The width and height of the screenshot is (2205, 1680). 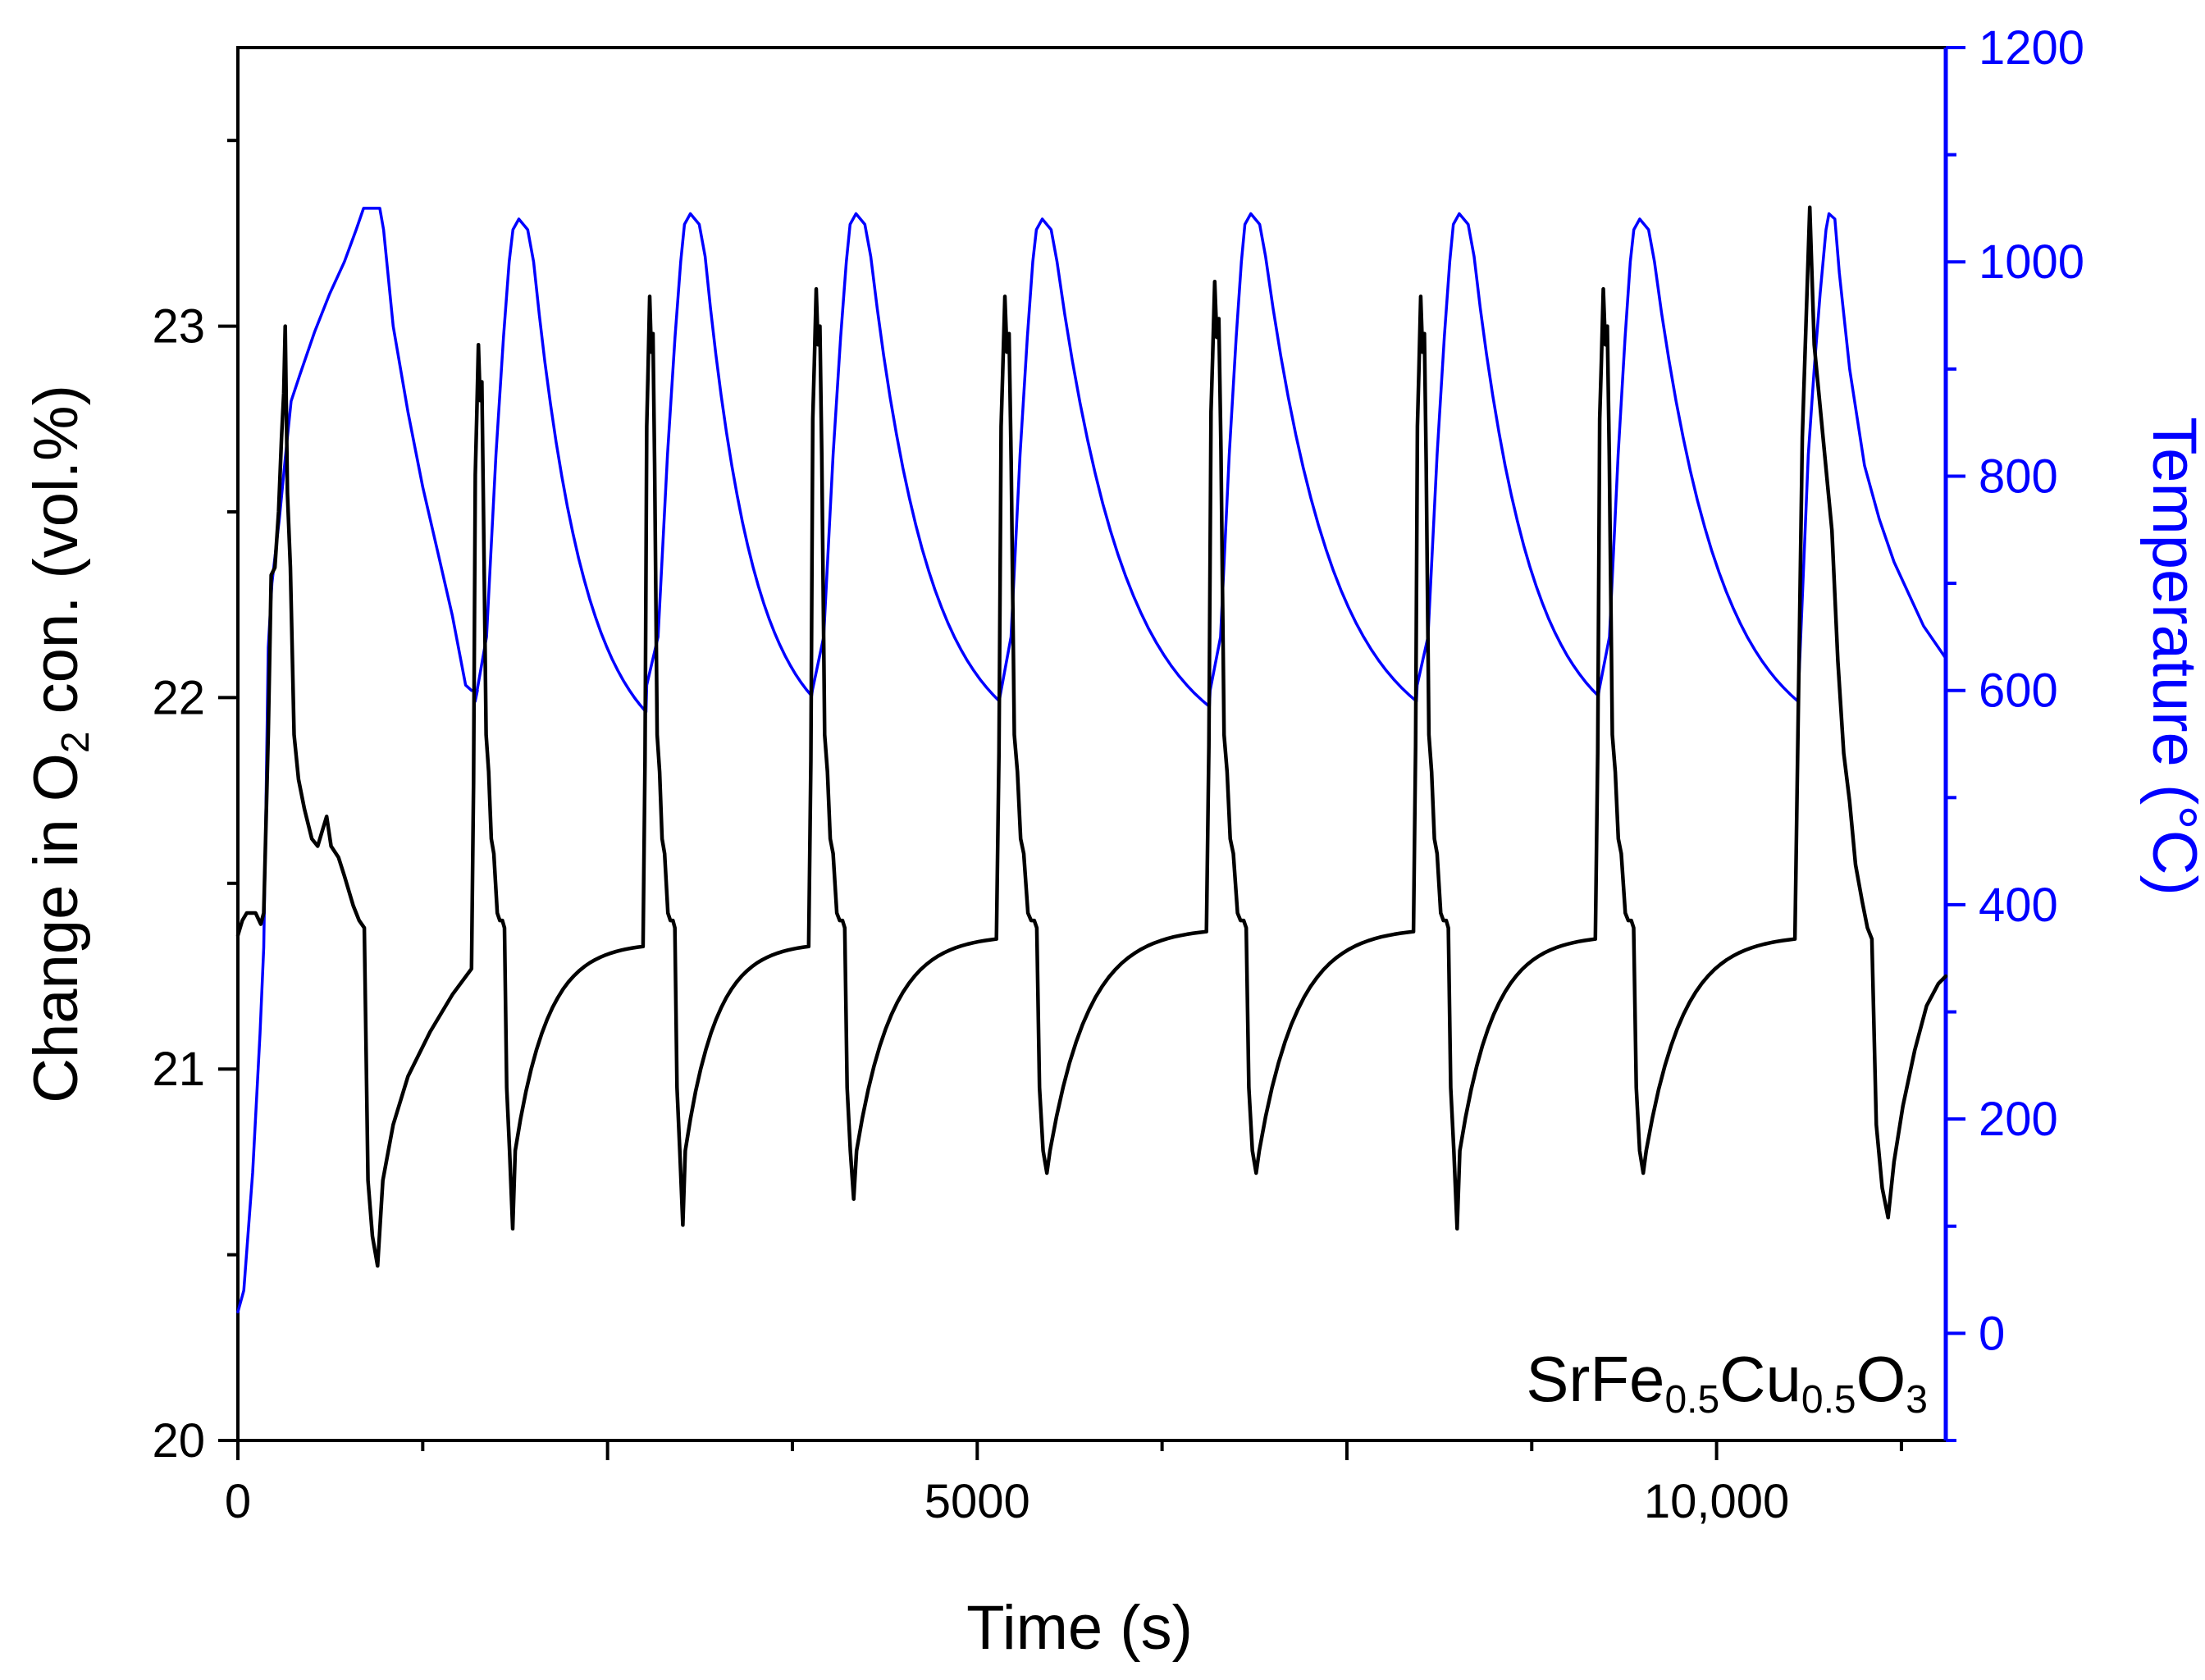 What do you see at coordinates (1917, 1400) in the screenshot?
I see `annotation-sub-3: 3` at bounding box center [1917, 1400].